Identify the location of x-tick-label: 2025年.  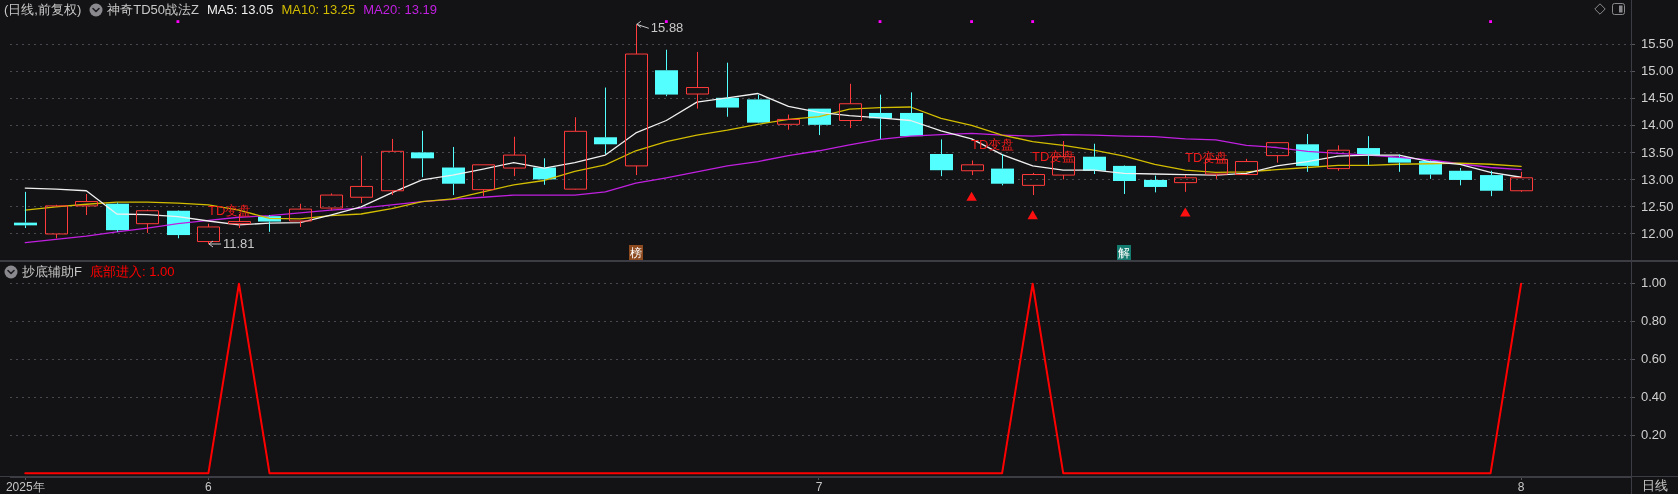
(25, 486).